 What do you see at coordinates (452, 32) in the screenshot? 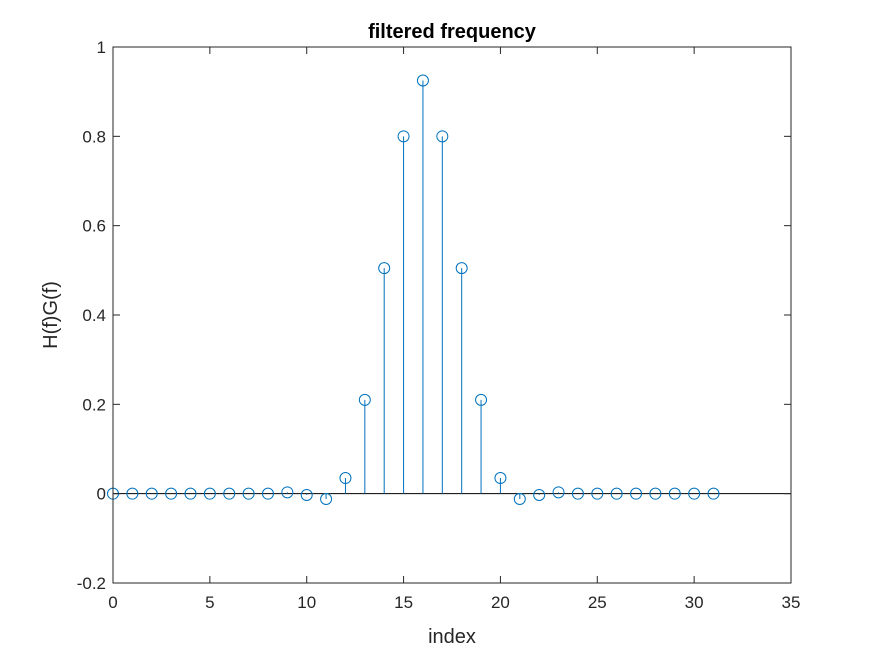
I see `chart-title: filtered frequency` at bounding box center [452, 32].